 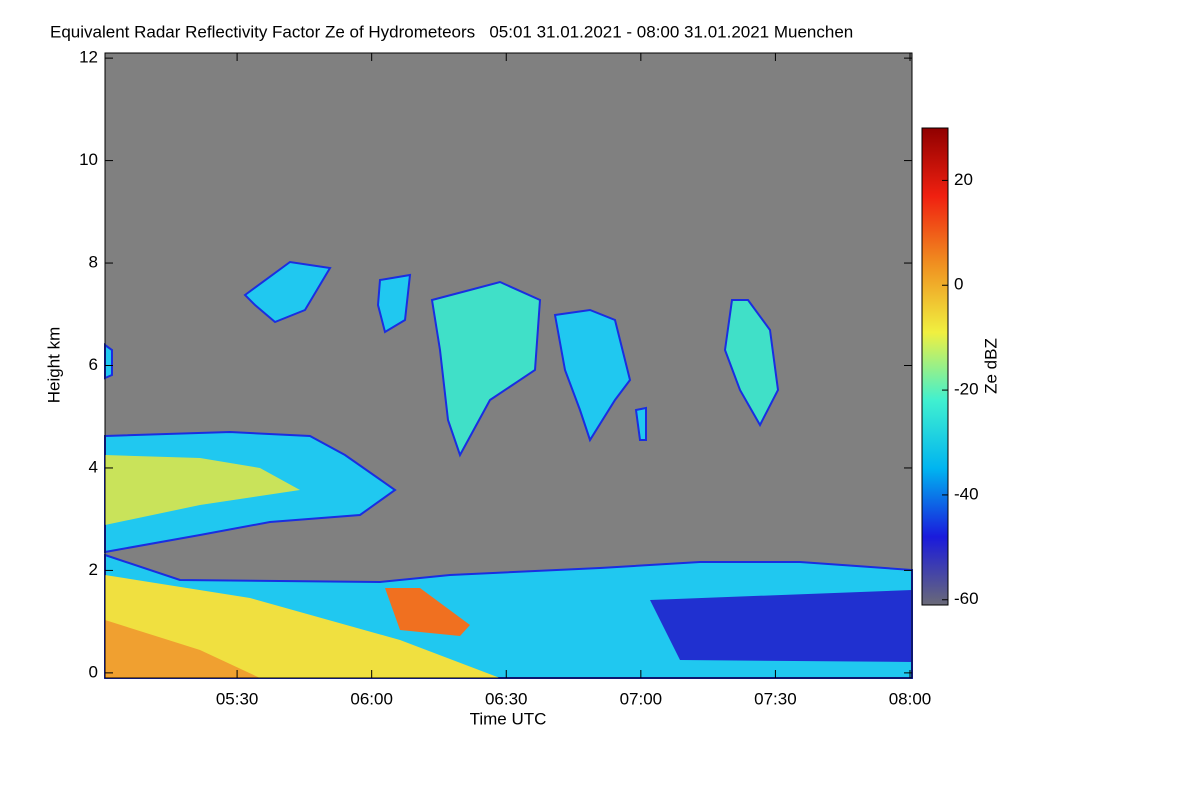 What do you see at coordinates (53, 365) in the screenshot?
I see `y-axis-title: Height km` at bounding box center [53, 365].